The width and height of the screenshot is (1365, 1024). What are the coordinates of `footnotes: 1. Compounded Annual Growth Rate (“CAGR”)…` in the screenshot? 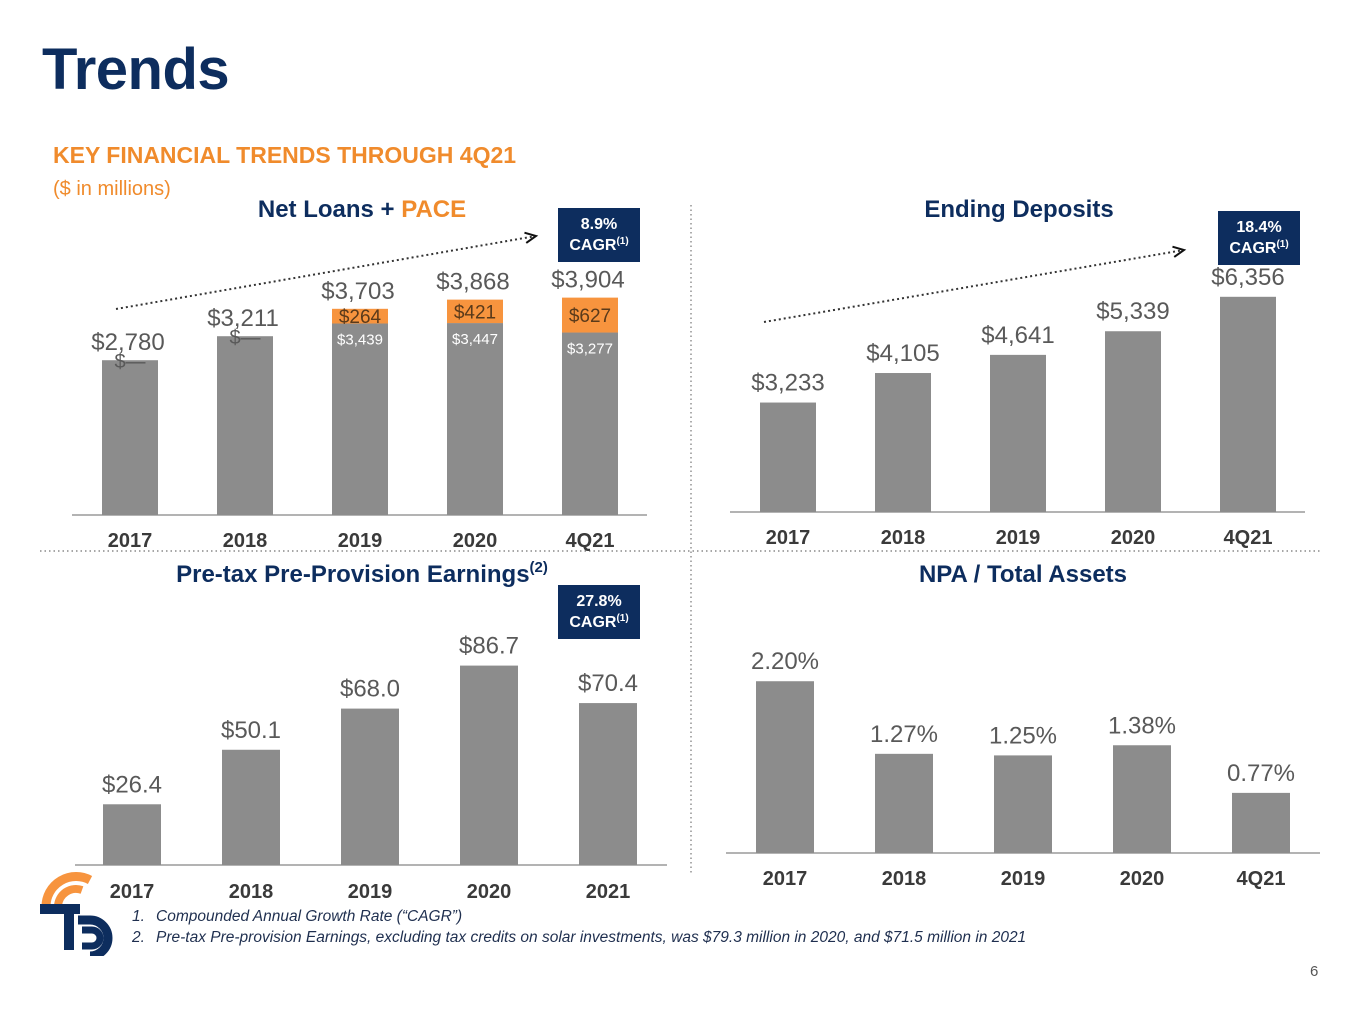 It's located at (579, 927).